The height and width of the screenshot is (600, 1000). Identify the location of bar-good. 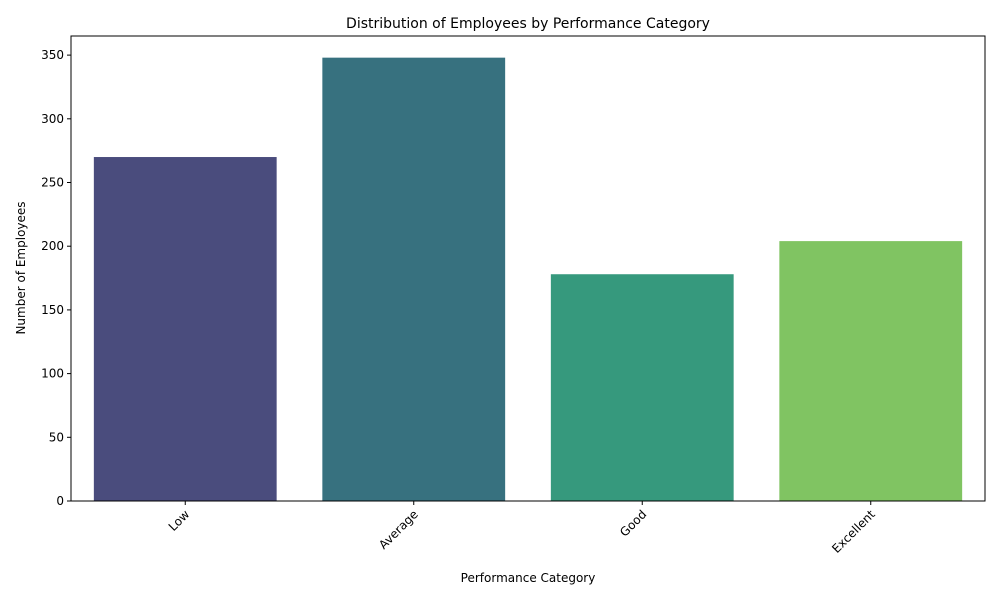
(642, 387).